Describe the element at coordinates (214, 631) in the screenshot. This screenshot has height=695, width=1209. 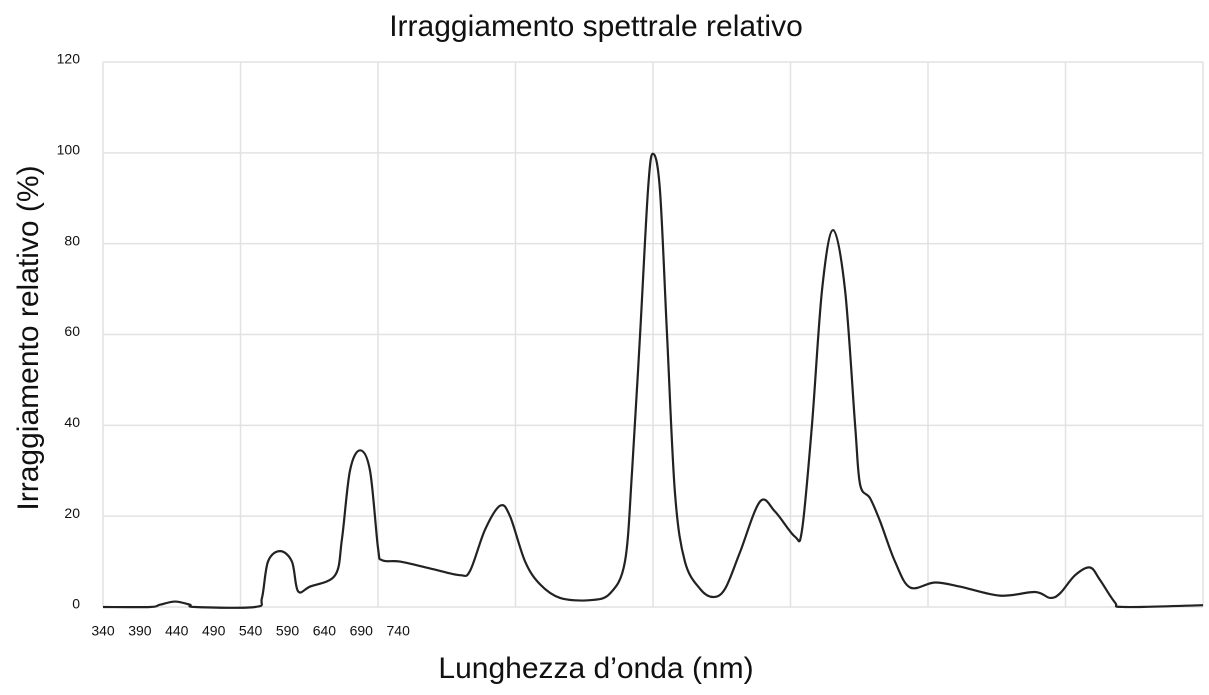
I see `x-tick-label: 490` at that location.